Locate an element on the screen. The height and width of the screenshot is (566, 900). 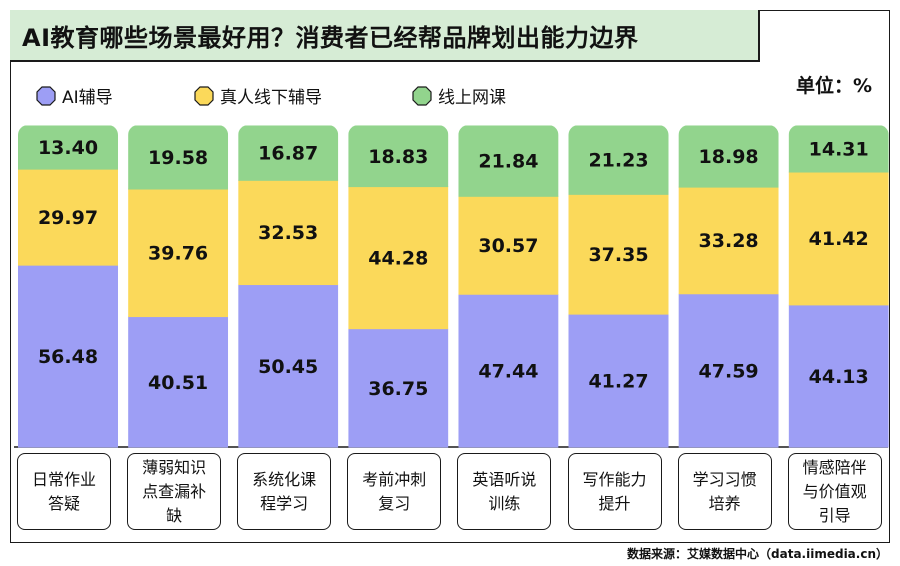
data-label-ai: 40.51 is located at coordinates (178, 383).